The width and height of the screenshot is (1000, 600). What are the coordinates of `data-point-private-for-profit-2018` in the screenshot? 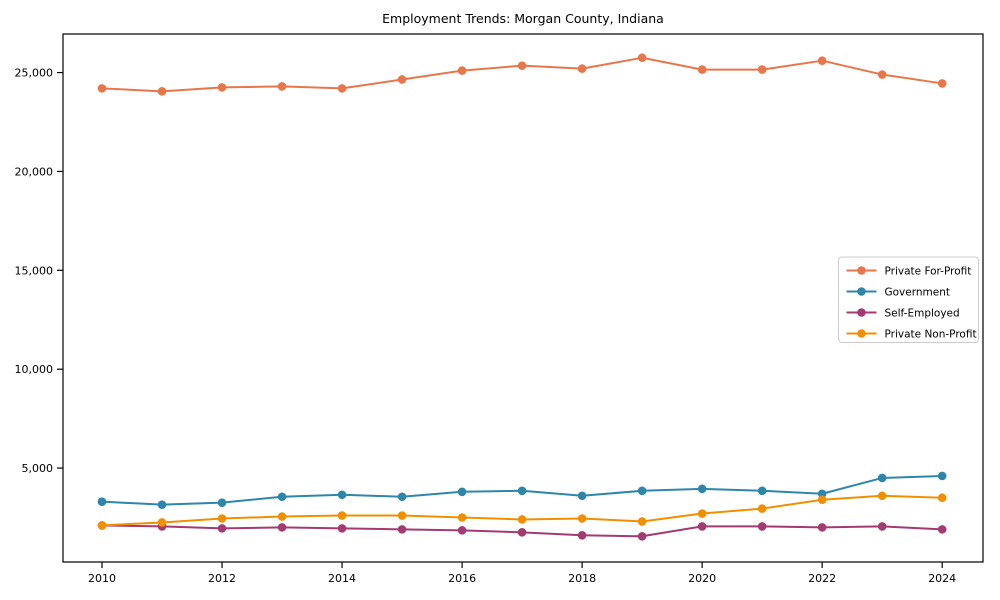 It's located at (582, 68).